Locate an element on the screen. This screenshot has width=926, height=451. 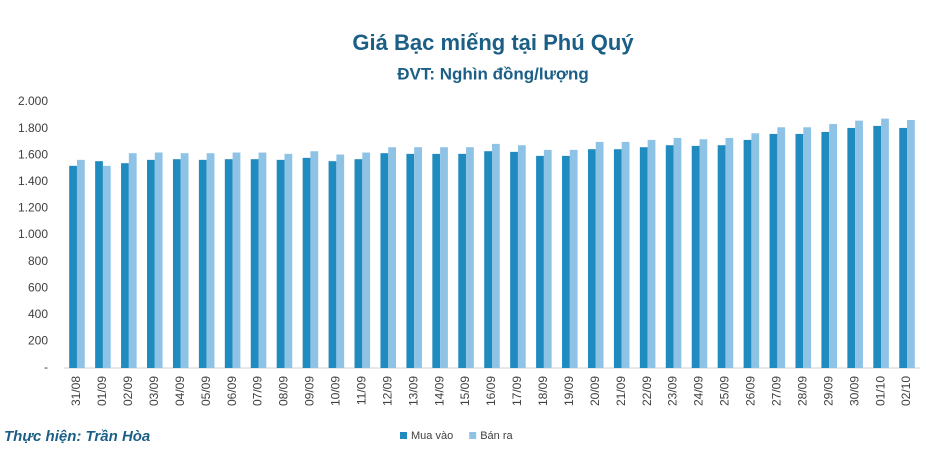
x-tick-label: 03/09 is located at coordinates (154, 391).